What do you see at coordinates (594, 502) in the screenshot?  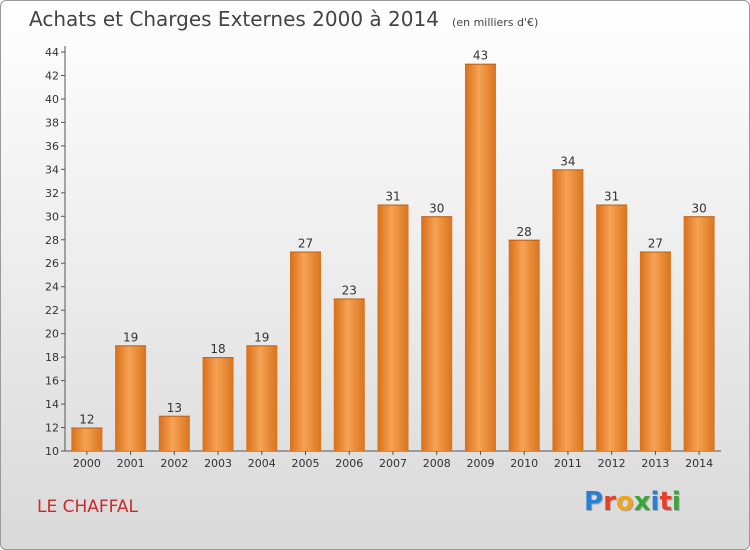 I see `logo-letter: P` at bounding box center [594, 502].